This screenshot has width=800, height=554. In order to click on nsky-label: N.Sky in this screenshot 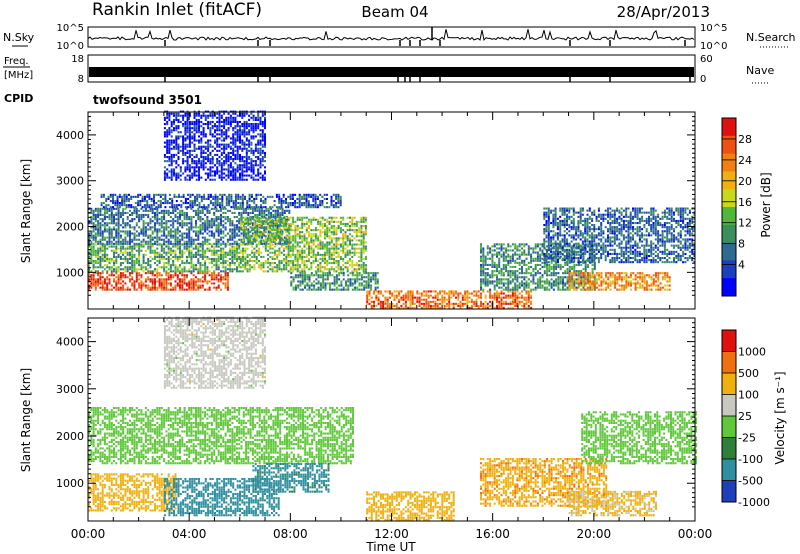, I will do `click(19, 37)`.